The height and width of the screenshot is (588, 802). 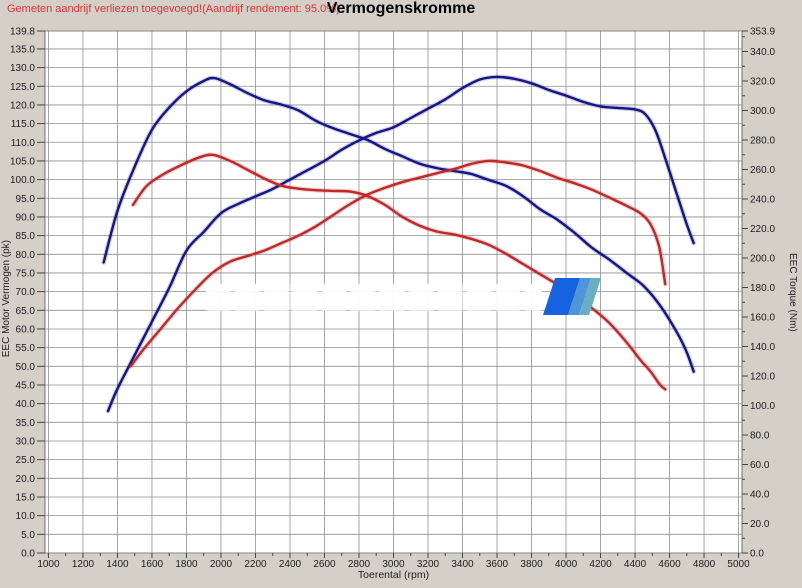 What do you see at coordinates (792, 292) in the screenshot?
I see `right-axis-title: EEC Torque (Nm)` at bounding box center [792, 292].